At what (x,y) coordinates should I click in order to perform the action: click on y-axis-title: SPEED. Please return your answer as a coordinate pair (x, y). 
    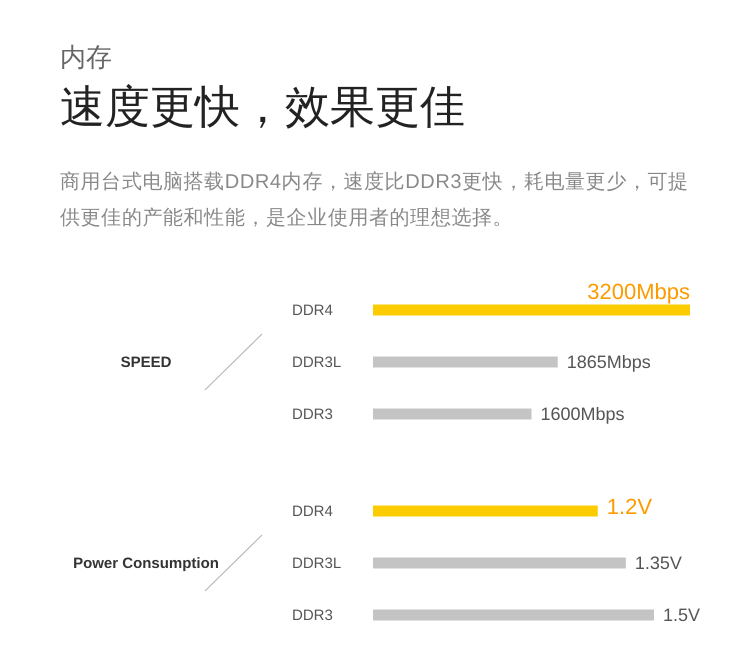
    Looking at the image, I should click on (146, 362).